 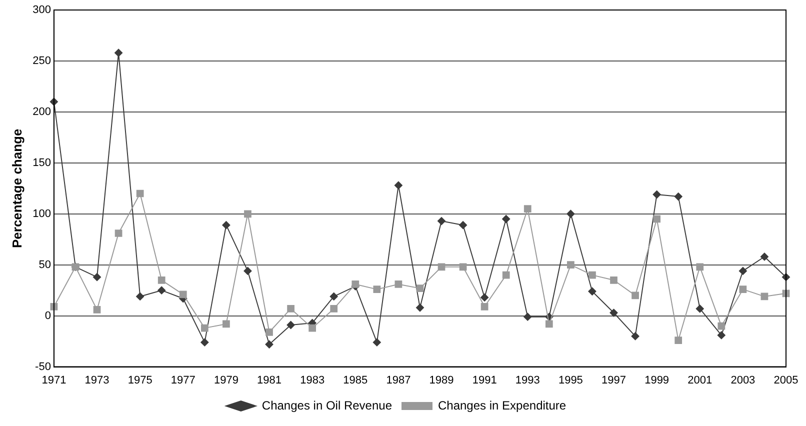 What do you see at coordinates (441, 380) in the screenshot?
I see `x-tick-label: 1989` at bounding box center [441, 380].